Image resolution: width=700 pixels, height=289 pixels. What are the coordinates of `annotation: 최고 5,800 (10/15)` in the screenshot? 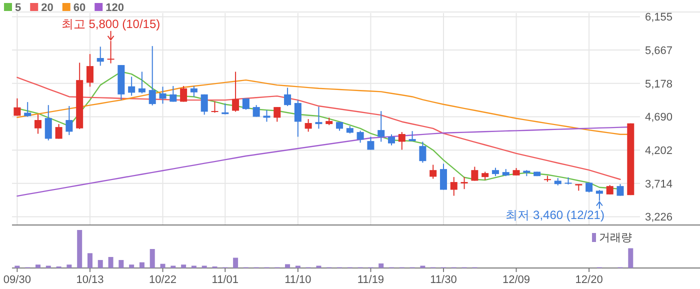 It's located at (110, 23).